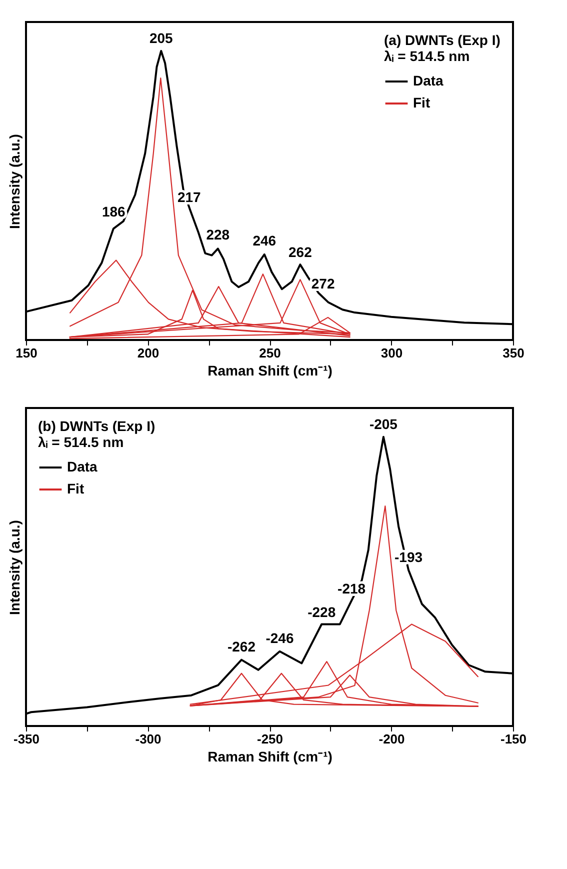  Describe the element at coordinates (383, 424) in the screenshot. I see `annotation: -205` at that location.